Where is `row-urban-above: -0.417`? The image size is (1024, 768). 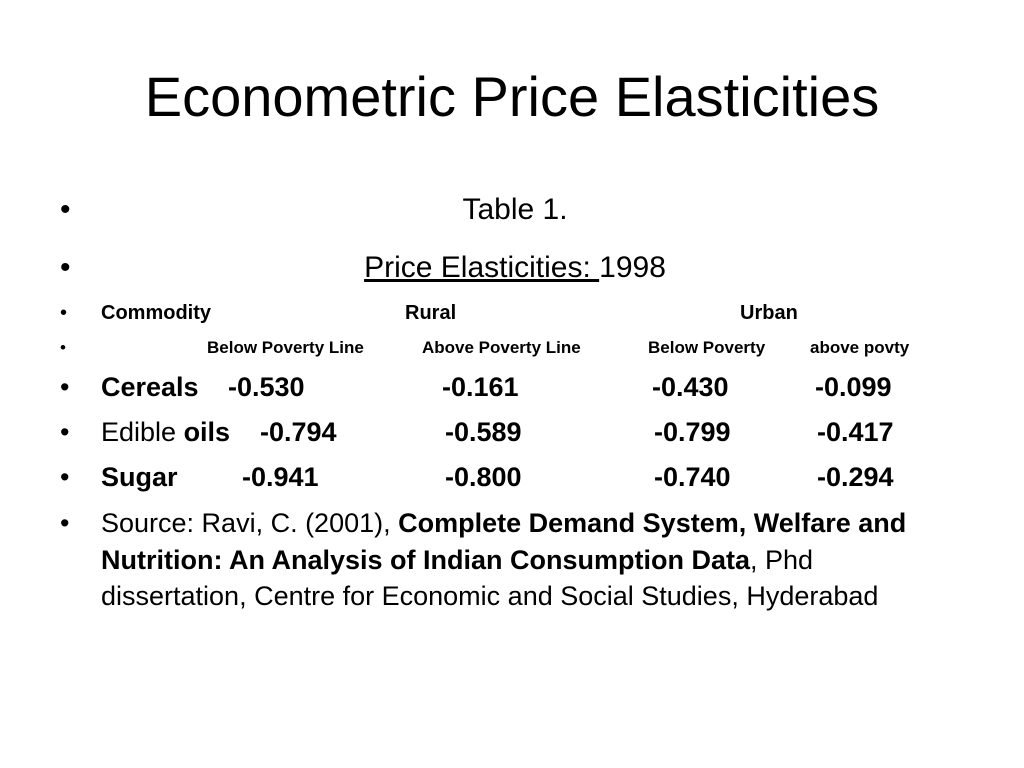
row-urban-above: -0.417 is located at coordinates (855, 432).